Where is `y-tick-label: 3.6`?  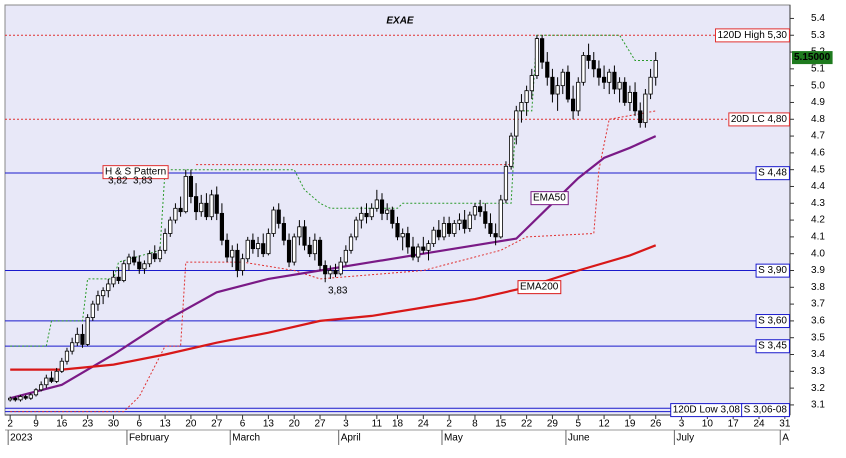
y-tick-label: 3.6 is located at coordinates (818, 321).